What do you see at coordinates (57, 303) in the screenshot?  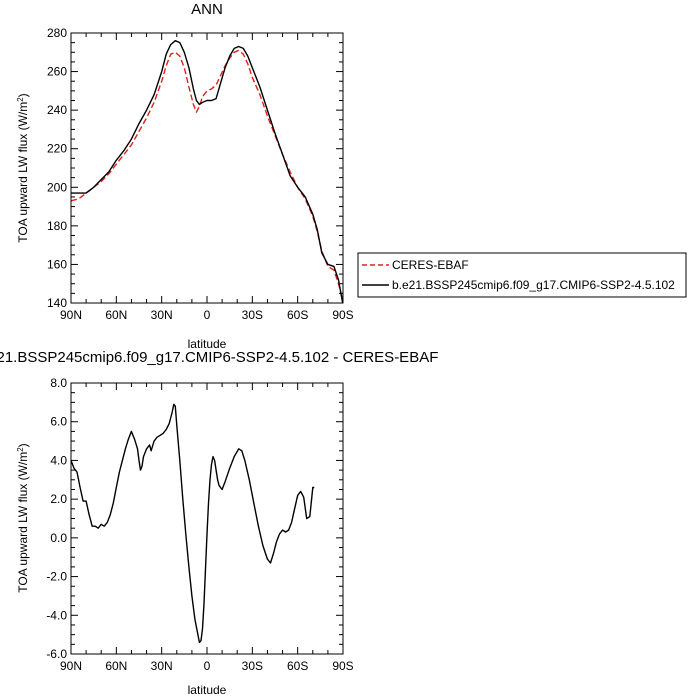 I see `y-tick-label: 140` at bounding box center [57, 303].